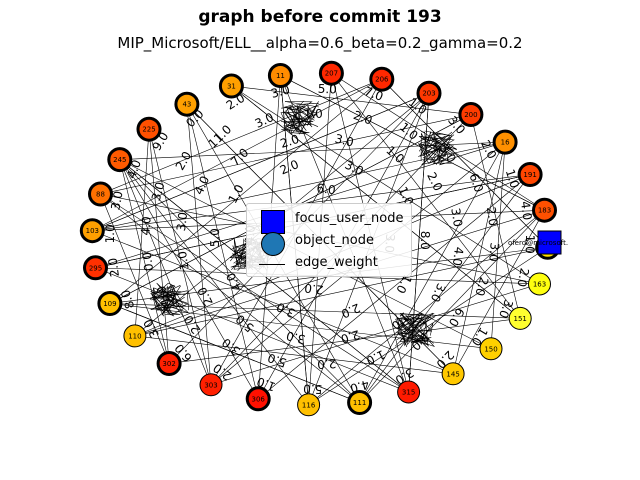 The width and height of the screenshot is (640, 480). I want to click on legend-item-focus-user-node: focus_user_node, so click(331, 222).